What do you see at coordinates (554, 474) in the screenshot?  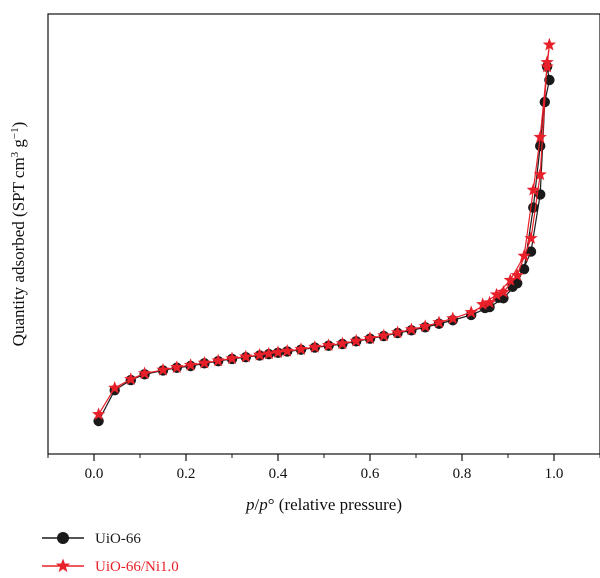 I see `x-tick-label: 1.0` at bounding box center [554, 474].